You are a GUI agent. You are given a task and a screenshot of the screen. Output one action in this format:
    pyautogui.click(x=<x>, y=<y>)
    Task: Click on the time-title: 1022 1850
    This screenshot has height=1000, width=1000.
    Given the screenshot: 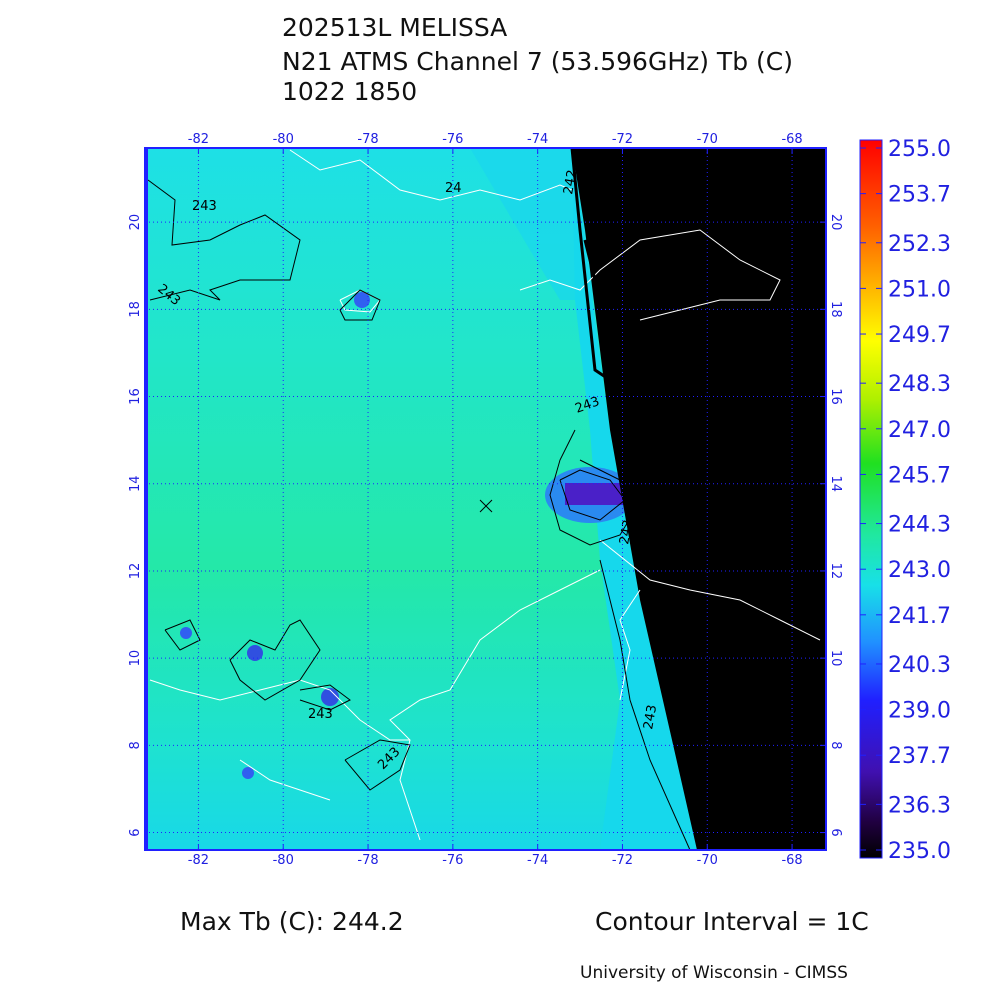 What is the action you would take?
    pyautogui.click(x=349, y=91)
    